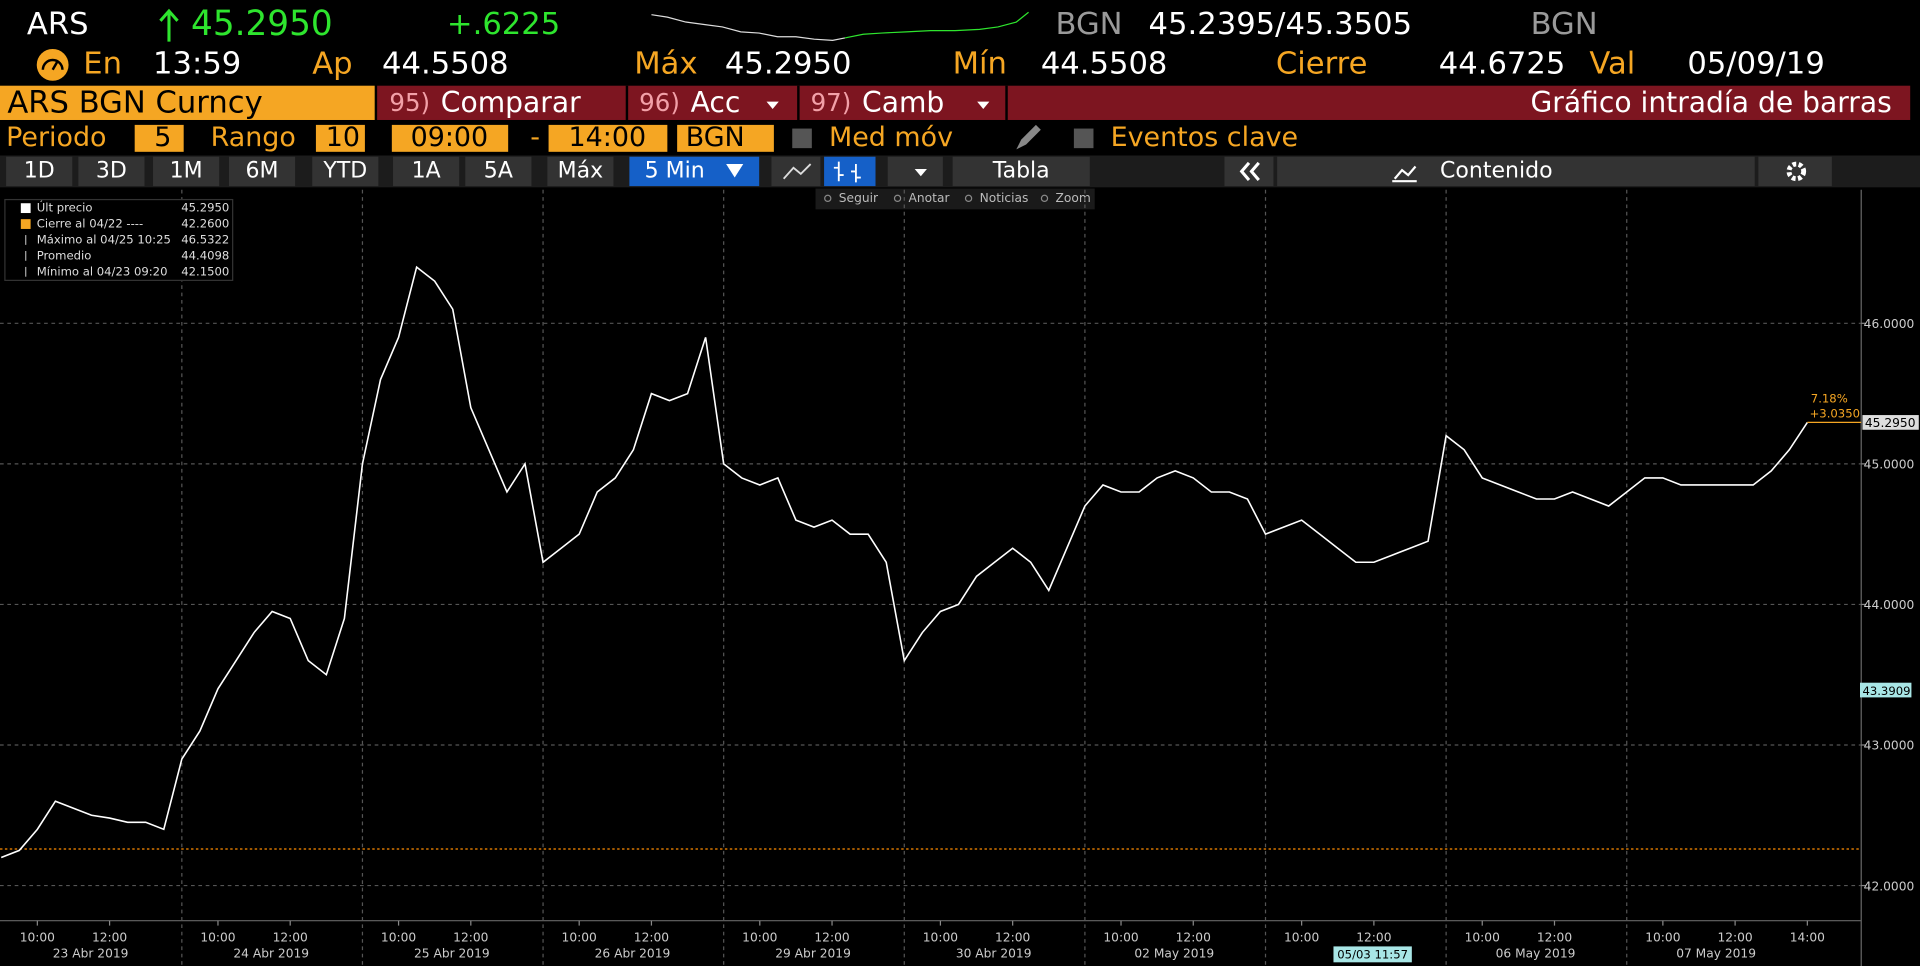 The image size is (1920, 966). I want to click on sparkline-up, so click(936, 25).